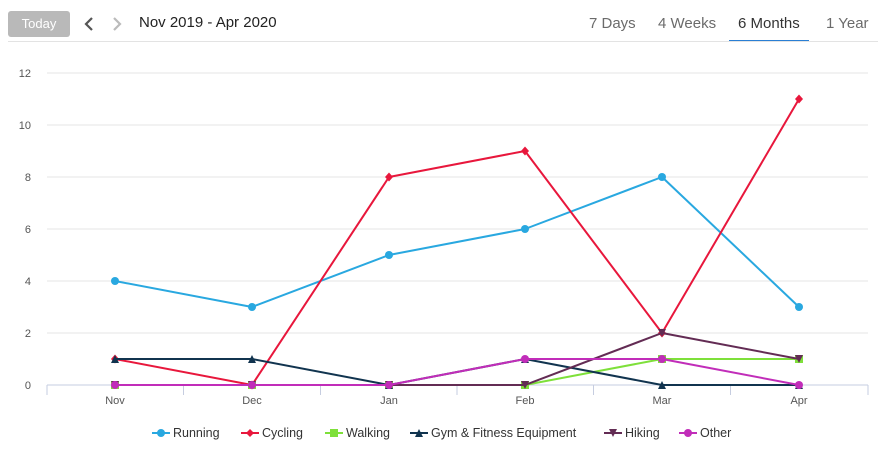 The width and height of the screenshot is (894, 459). Describe the element at coordinates (196, 433) in the screenshot. I see `legend-label: Running` at that location.